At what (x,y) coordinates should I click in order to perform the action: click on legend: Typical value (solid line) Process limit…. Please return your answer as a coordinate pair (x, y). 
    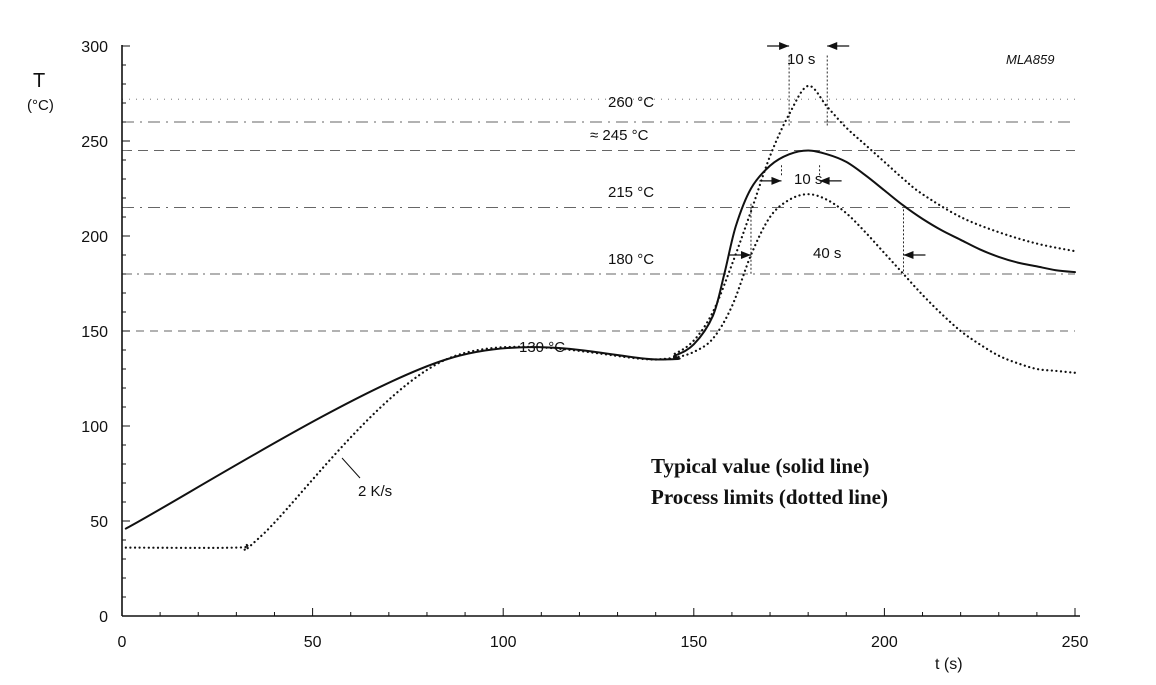
    Looking at the image, I should click on (769, 481).